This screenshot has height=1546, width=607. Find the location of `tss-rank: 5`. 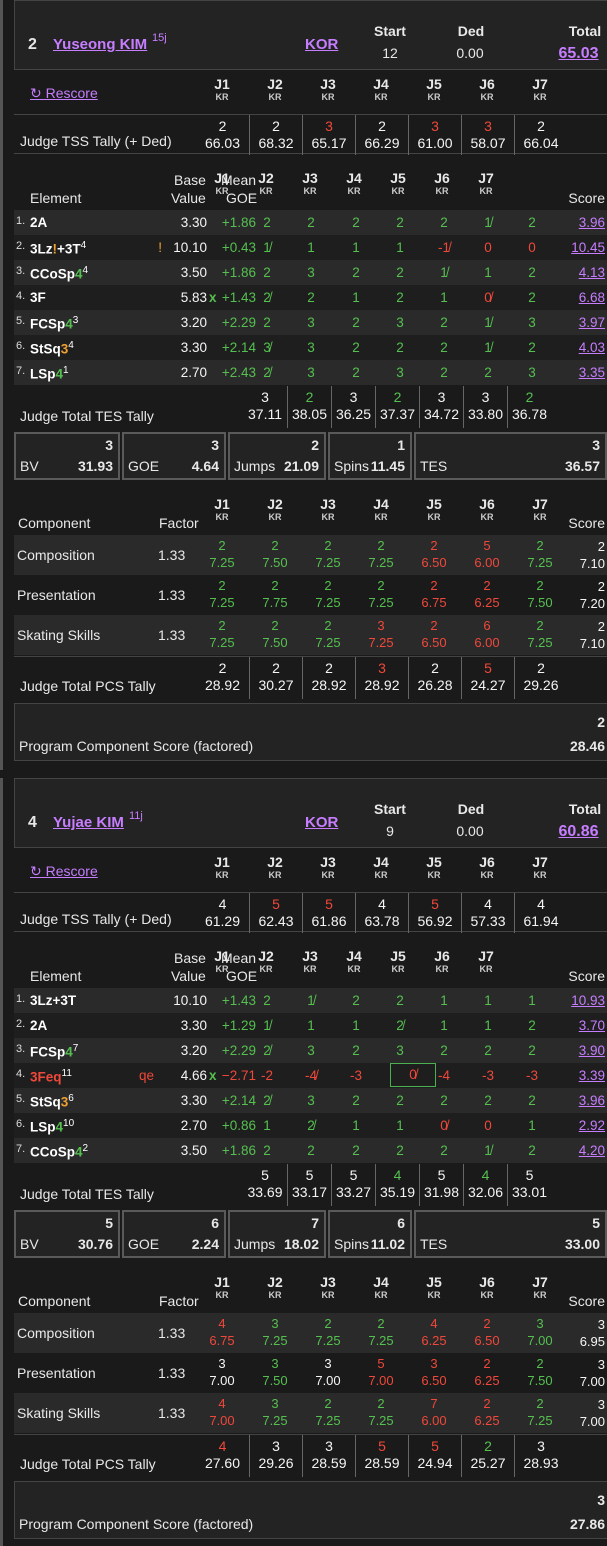

tss-rank: 5 is located at coordinates (276, 904).